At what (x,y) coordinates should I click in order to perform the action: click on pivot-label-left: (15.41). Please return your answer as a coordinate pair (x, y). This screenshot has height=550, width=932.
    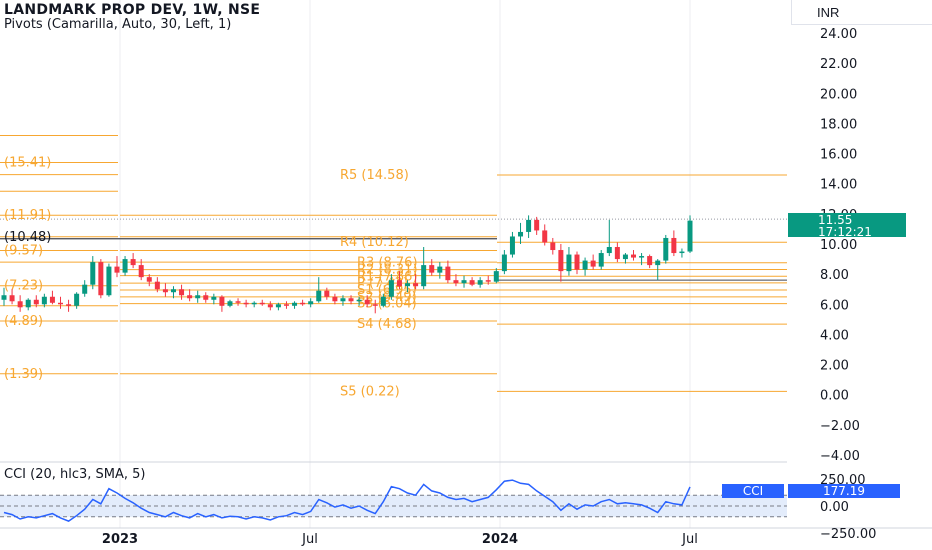
    Looking at the image, I should click on (27, 162).